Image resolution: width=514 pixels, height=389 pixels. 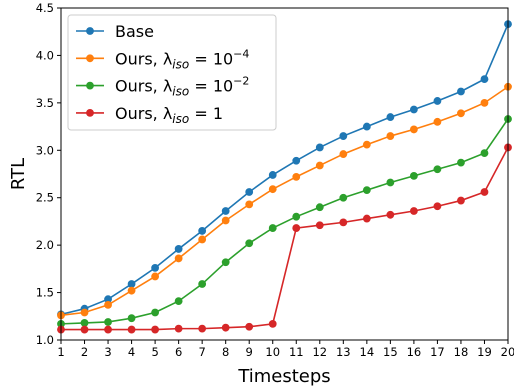 What do you see at coordinates (343, 352) in the screenshot?
I see `x-tick-label: 13` at bounding box center [343, 352].